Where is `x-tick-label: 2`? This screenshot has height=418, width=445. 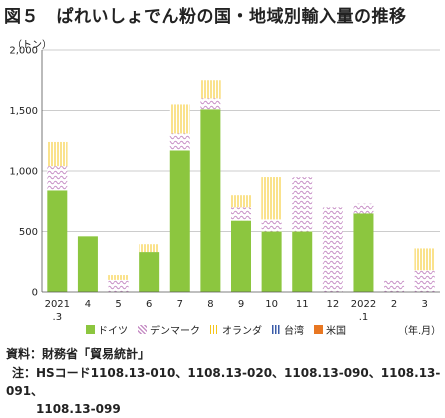
x-tick-label: 2 is located at coordinates (394, 304).